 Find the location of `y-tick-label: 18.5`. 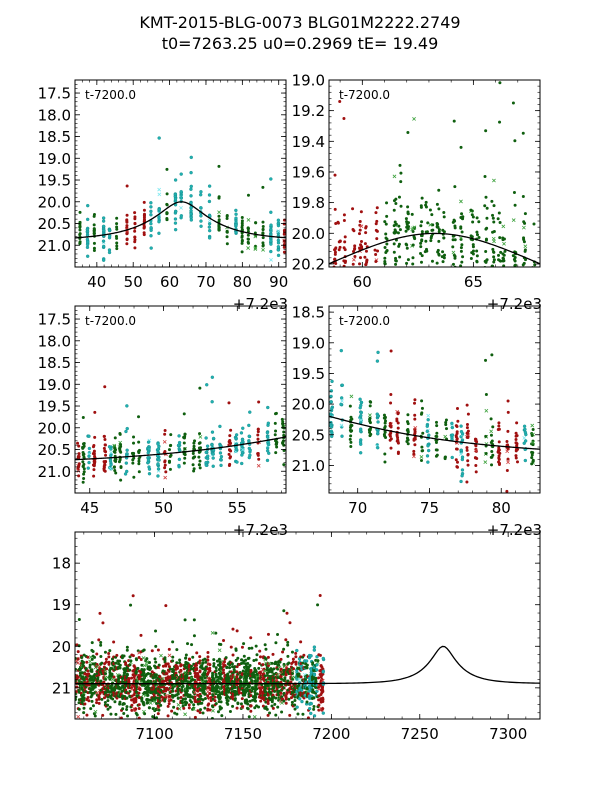

y-tick-label: 18.5 is located at coordinates (54, 137).